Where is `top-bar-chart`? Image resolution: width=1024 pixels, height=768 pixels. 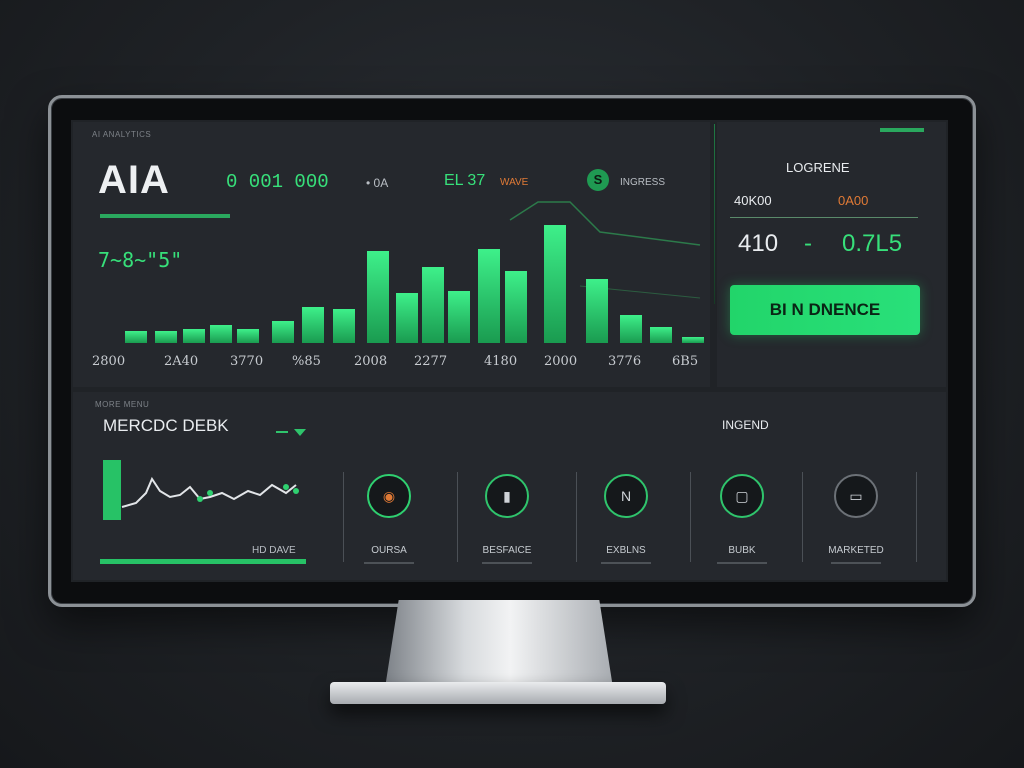 top-bar-chart is located at coordinates (414, 272).